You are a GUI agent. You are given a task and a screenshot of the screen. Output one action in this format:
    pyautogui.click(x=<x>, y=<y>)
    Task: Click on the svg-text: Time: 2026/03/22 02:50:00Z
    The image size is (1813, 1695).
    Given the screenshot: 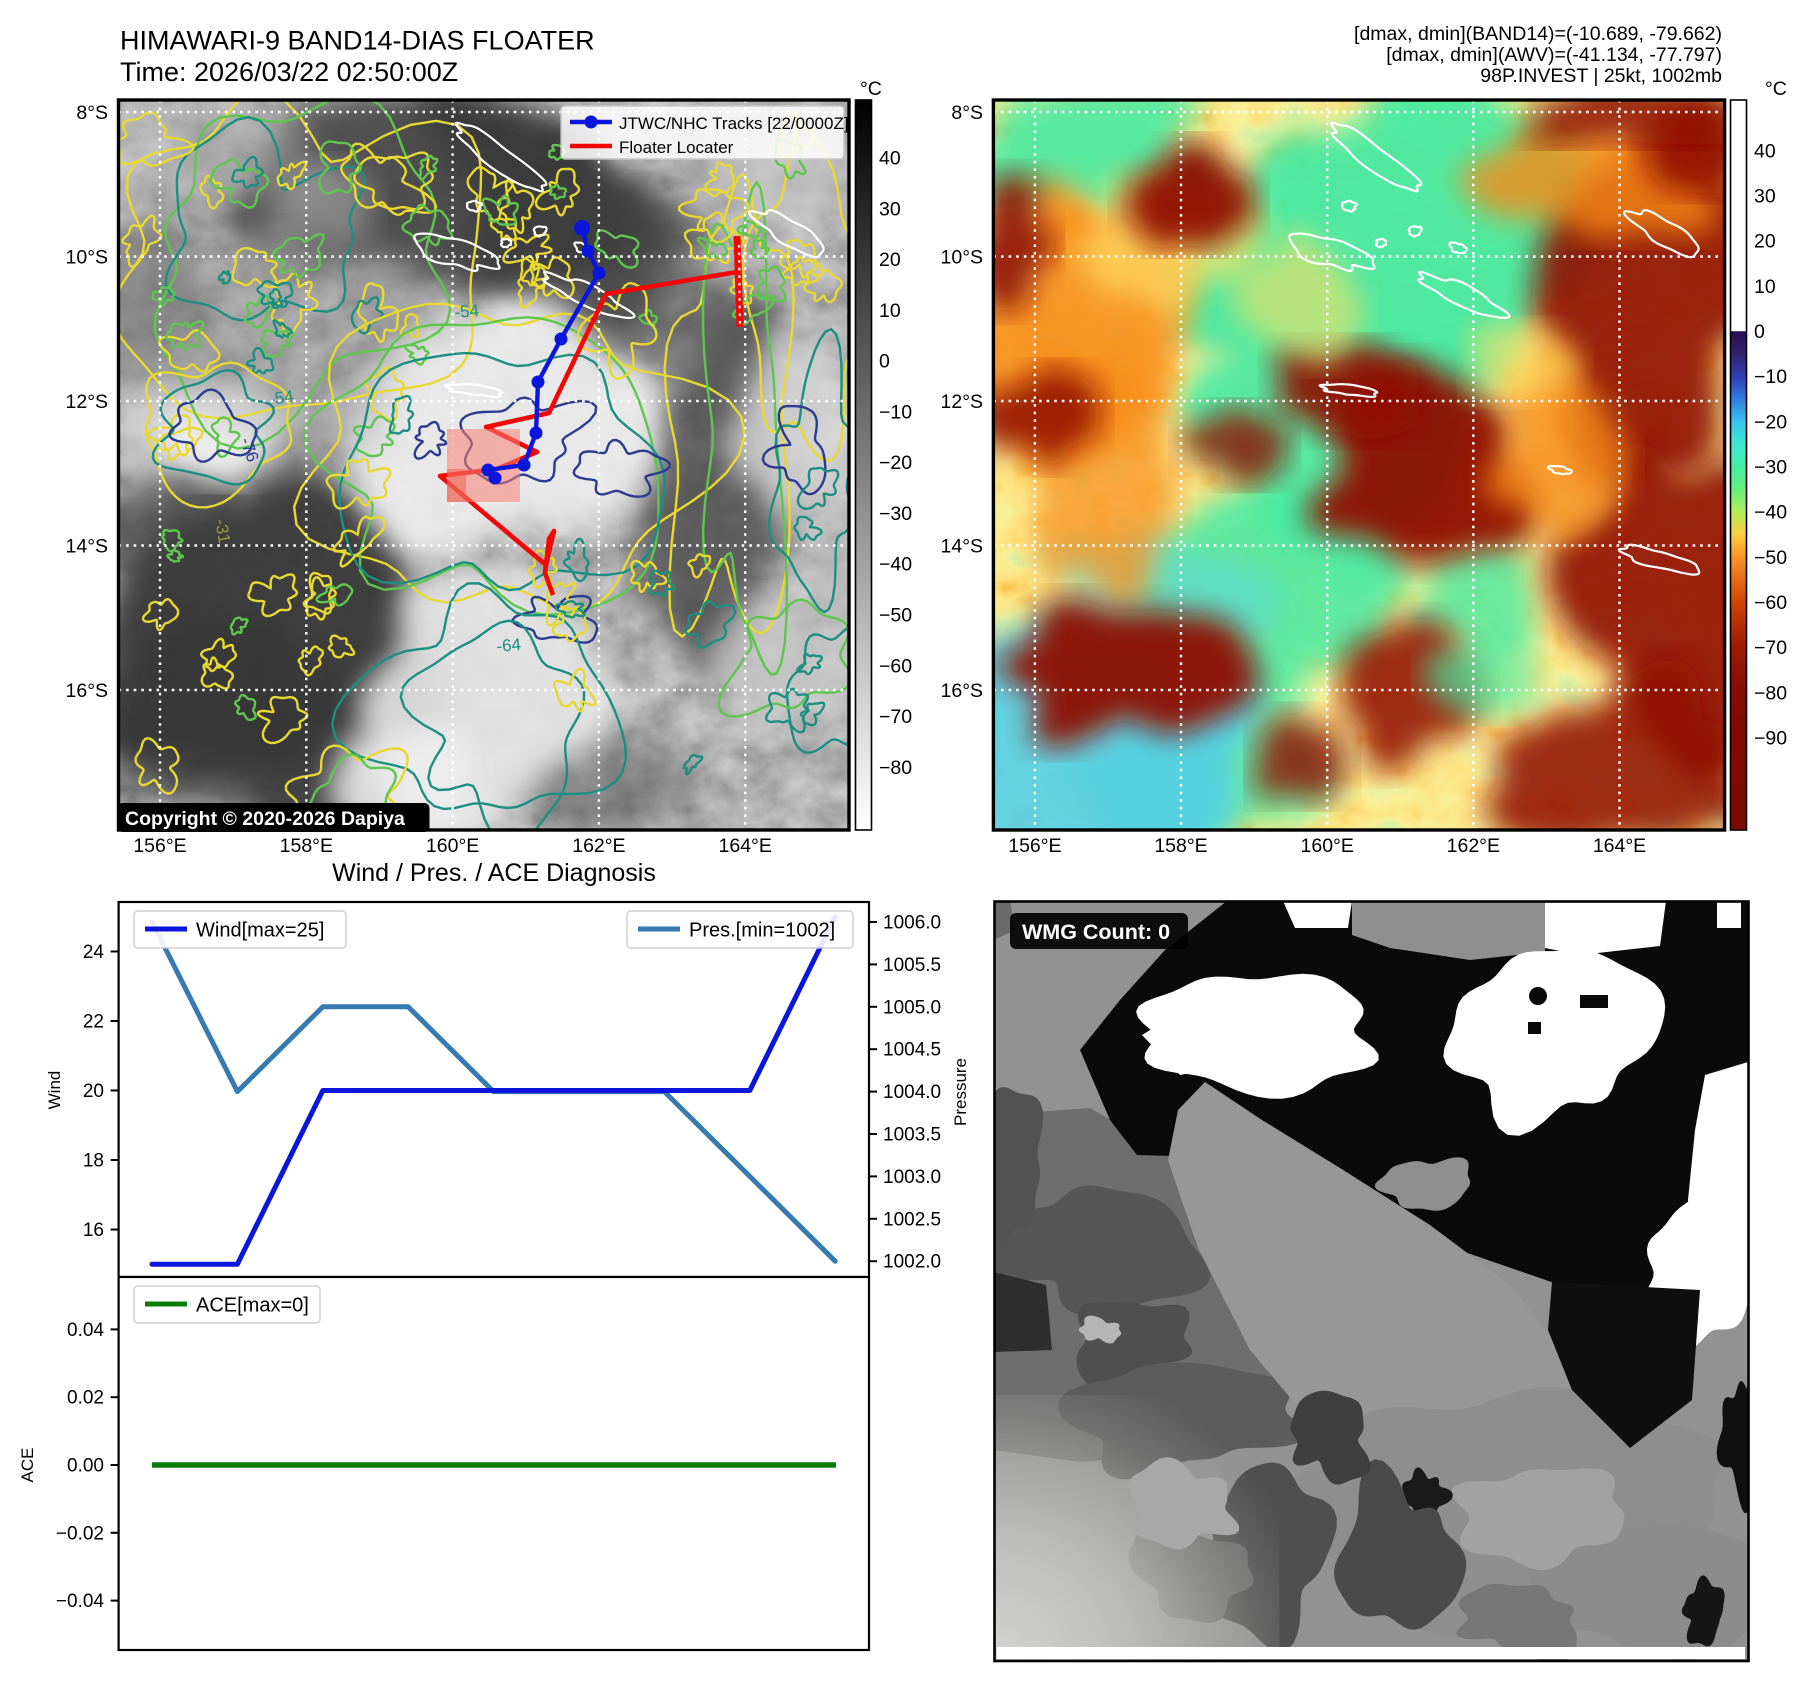 What is the action you would take?
    pyautogui.click(x=289, y=72)
    